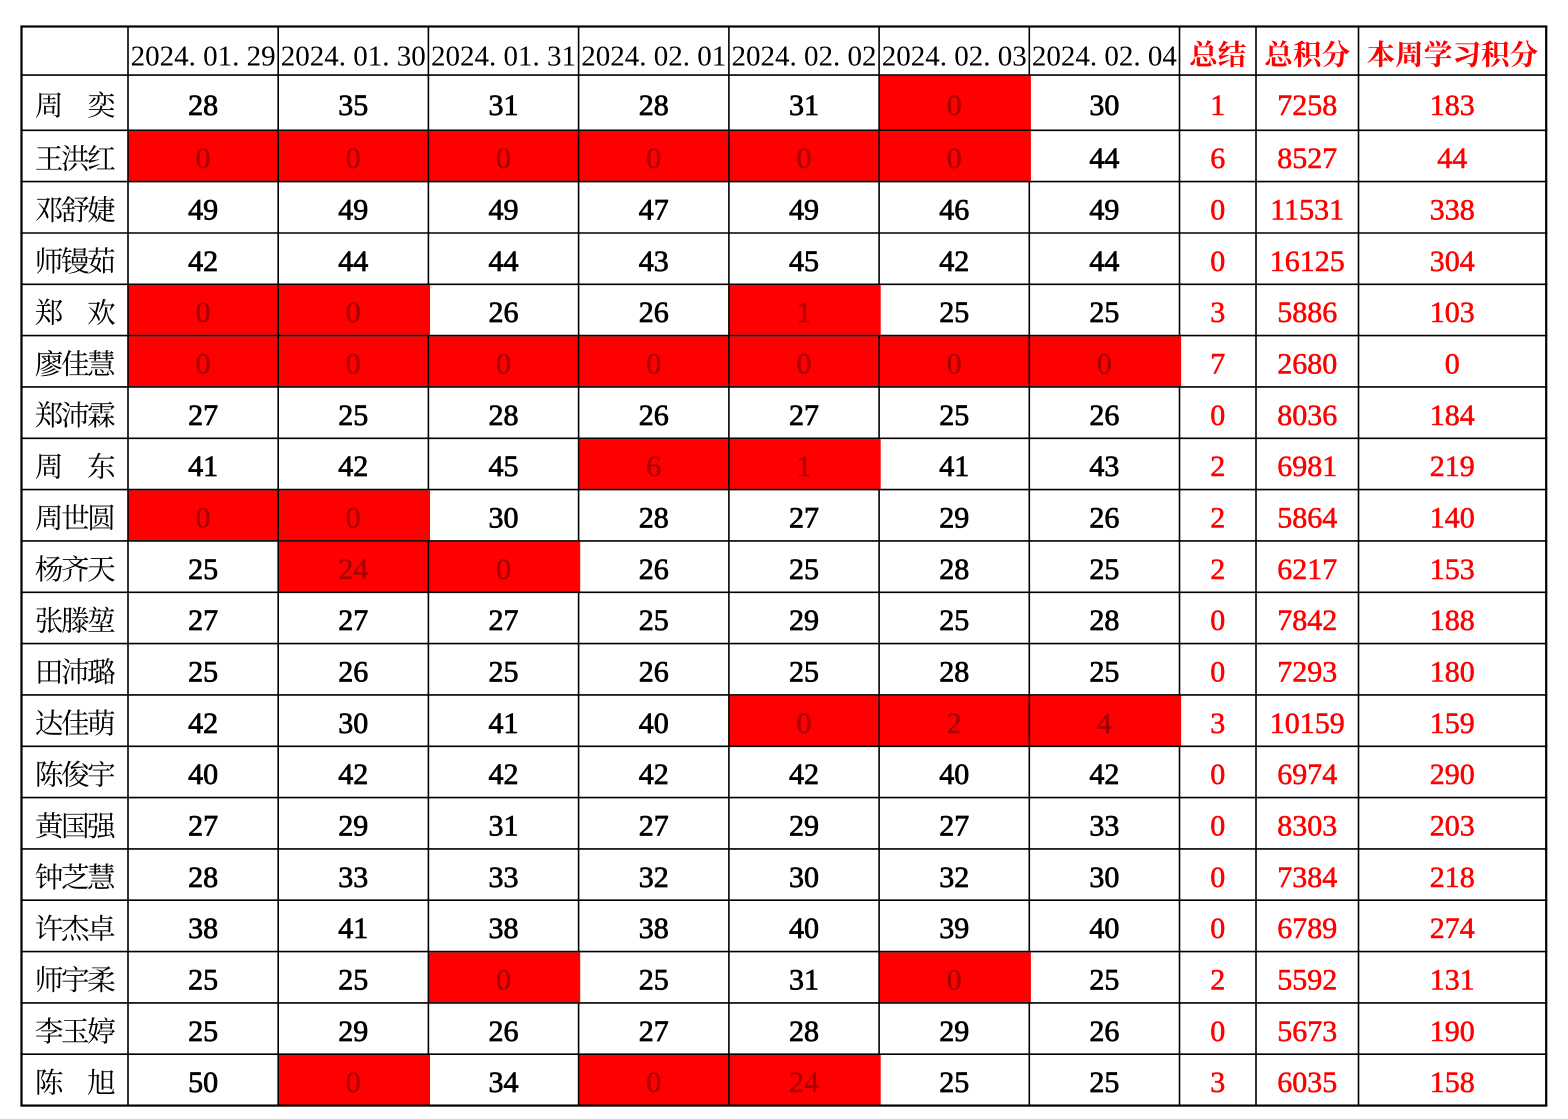 The image size is (1568, 1119). What do you see at coordinates (1217, 364) in the screenshot?
I see `svg-text: 7` at bounding box center [1217, 364].